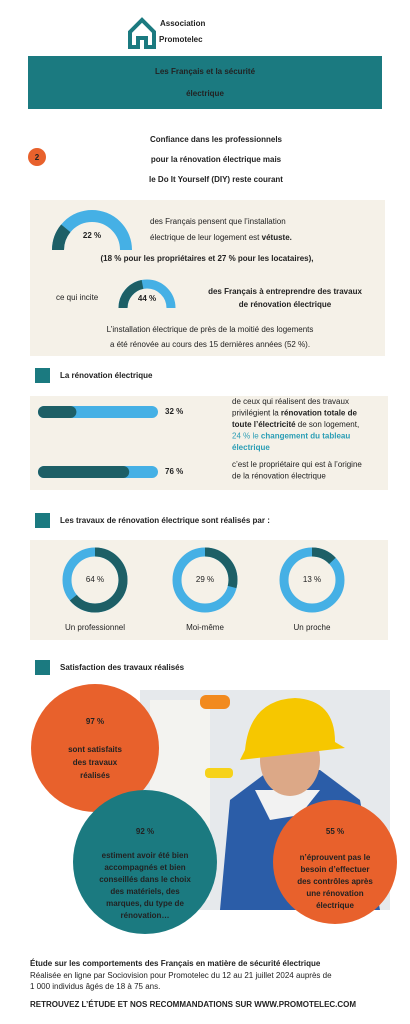  Describe the element at coordinates (205, 82) in the screenshot. I see `title-banner` at that location.